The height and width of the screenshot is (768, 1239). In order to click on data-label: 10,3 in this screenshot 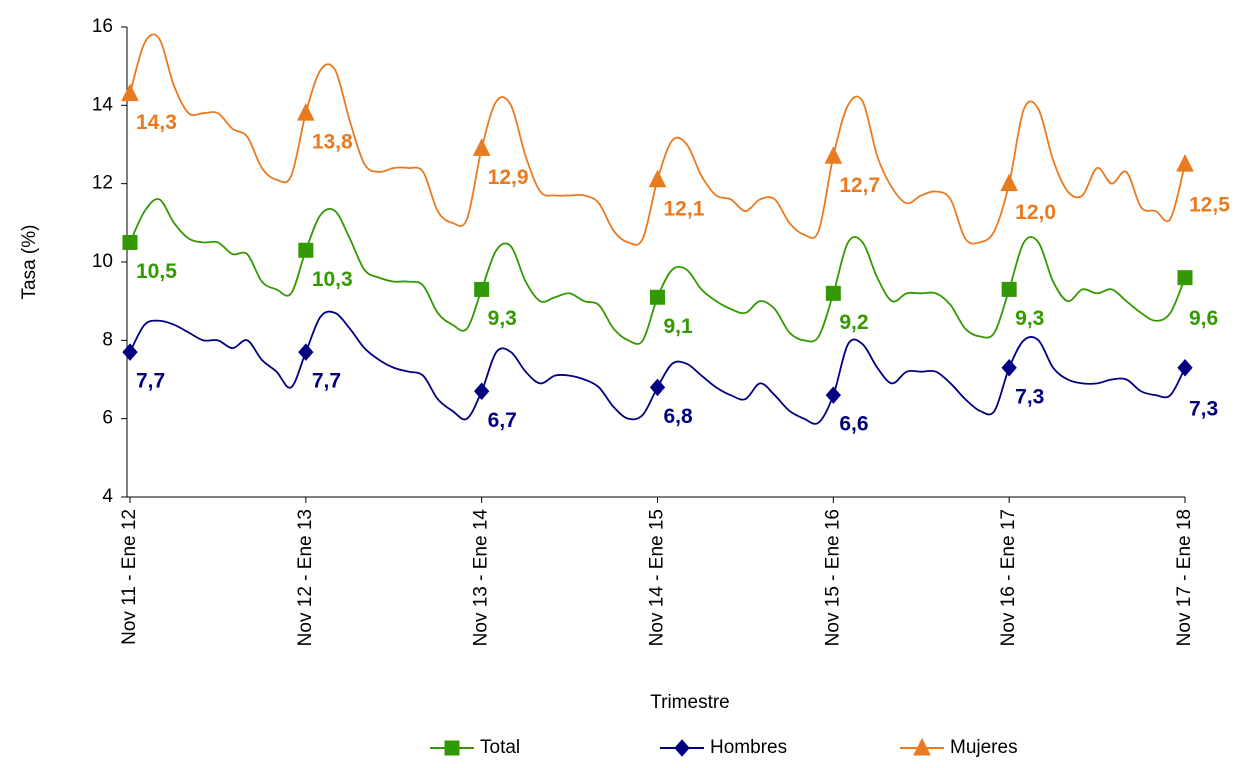, I will do `click(332, 279)`.